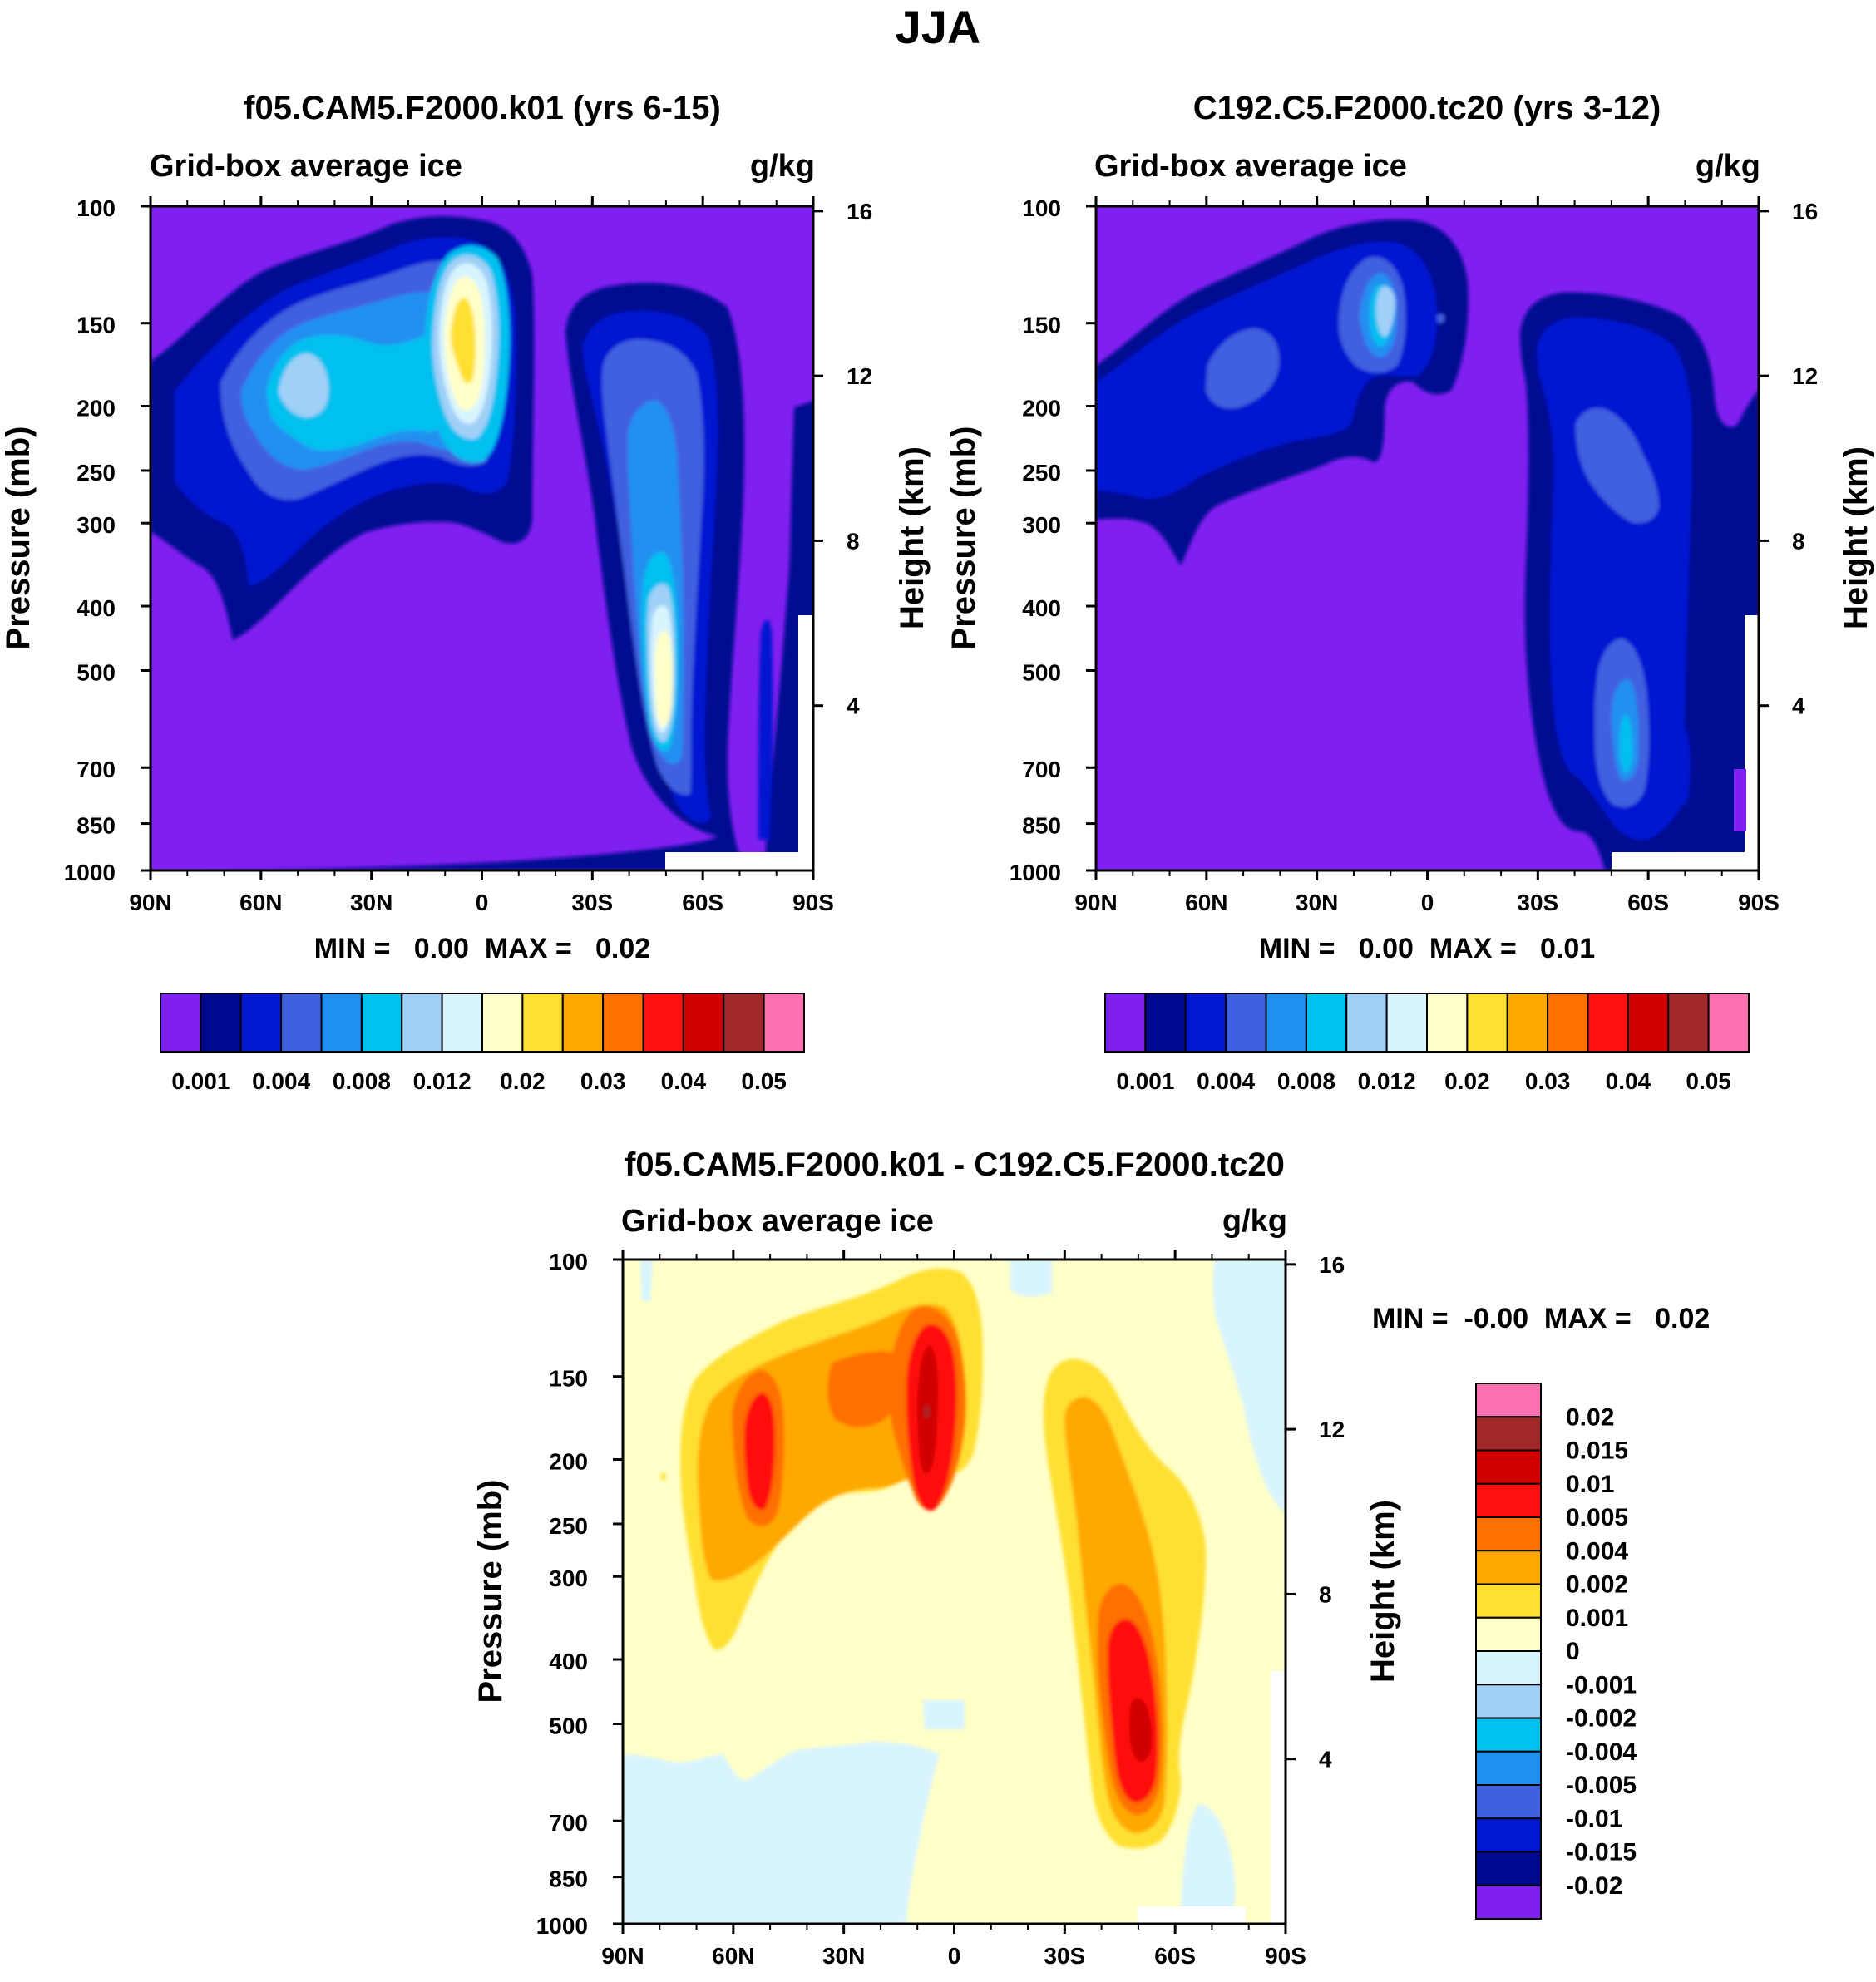 This screenshot has width=1876, height=1982. I want to click on colorbar-label: 0, so click(1573, 1651).